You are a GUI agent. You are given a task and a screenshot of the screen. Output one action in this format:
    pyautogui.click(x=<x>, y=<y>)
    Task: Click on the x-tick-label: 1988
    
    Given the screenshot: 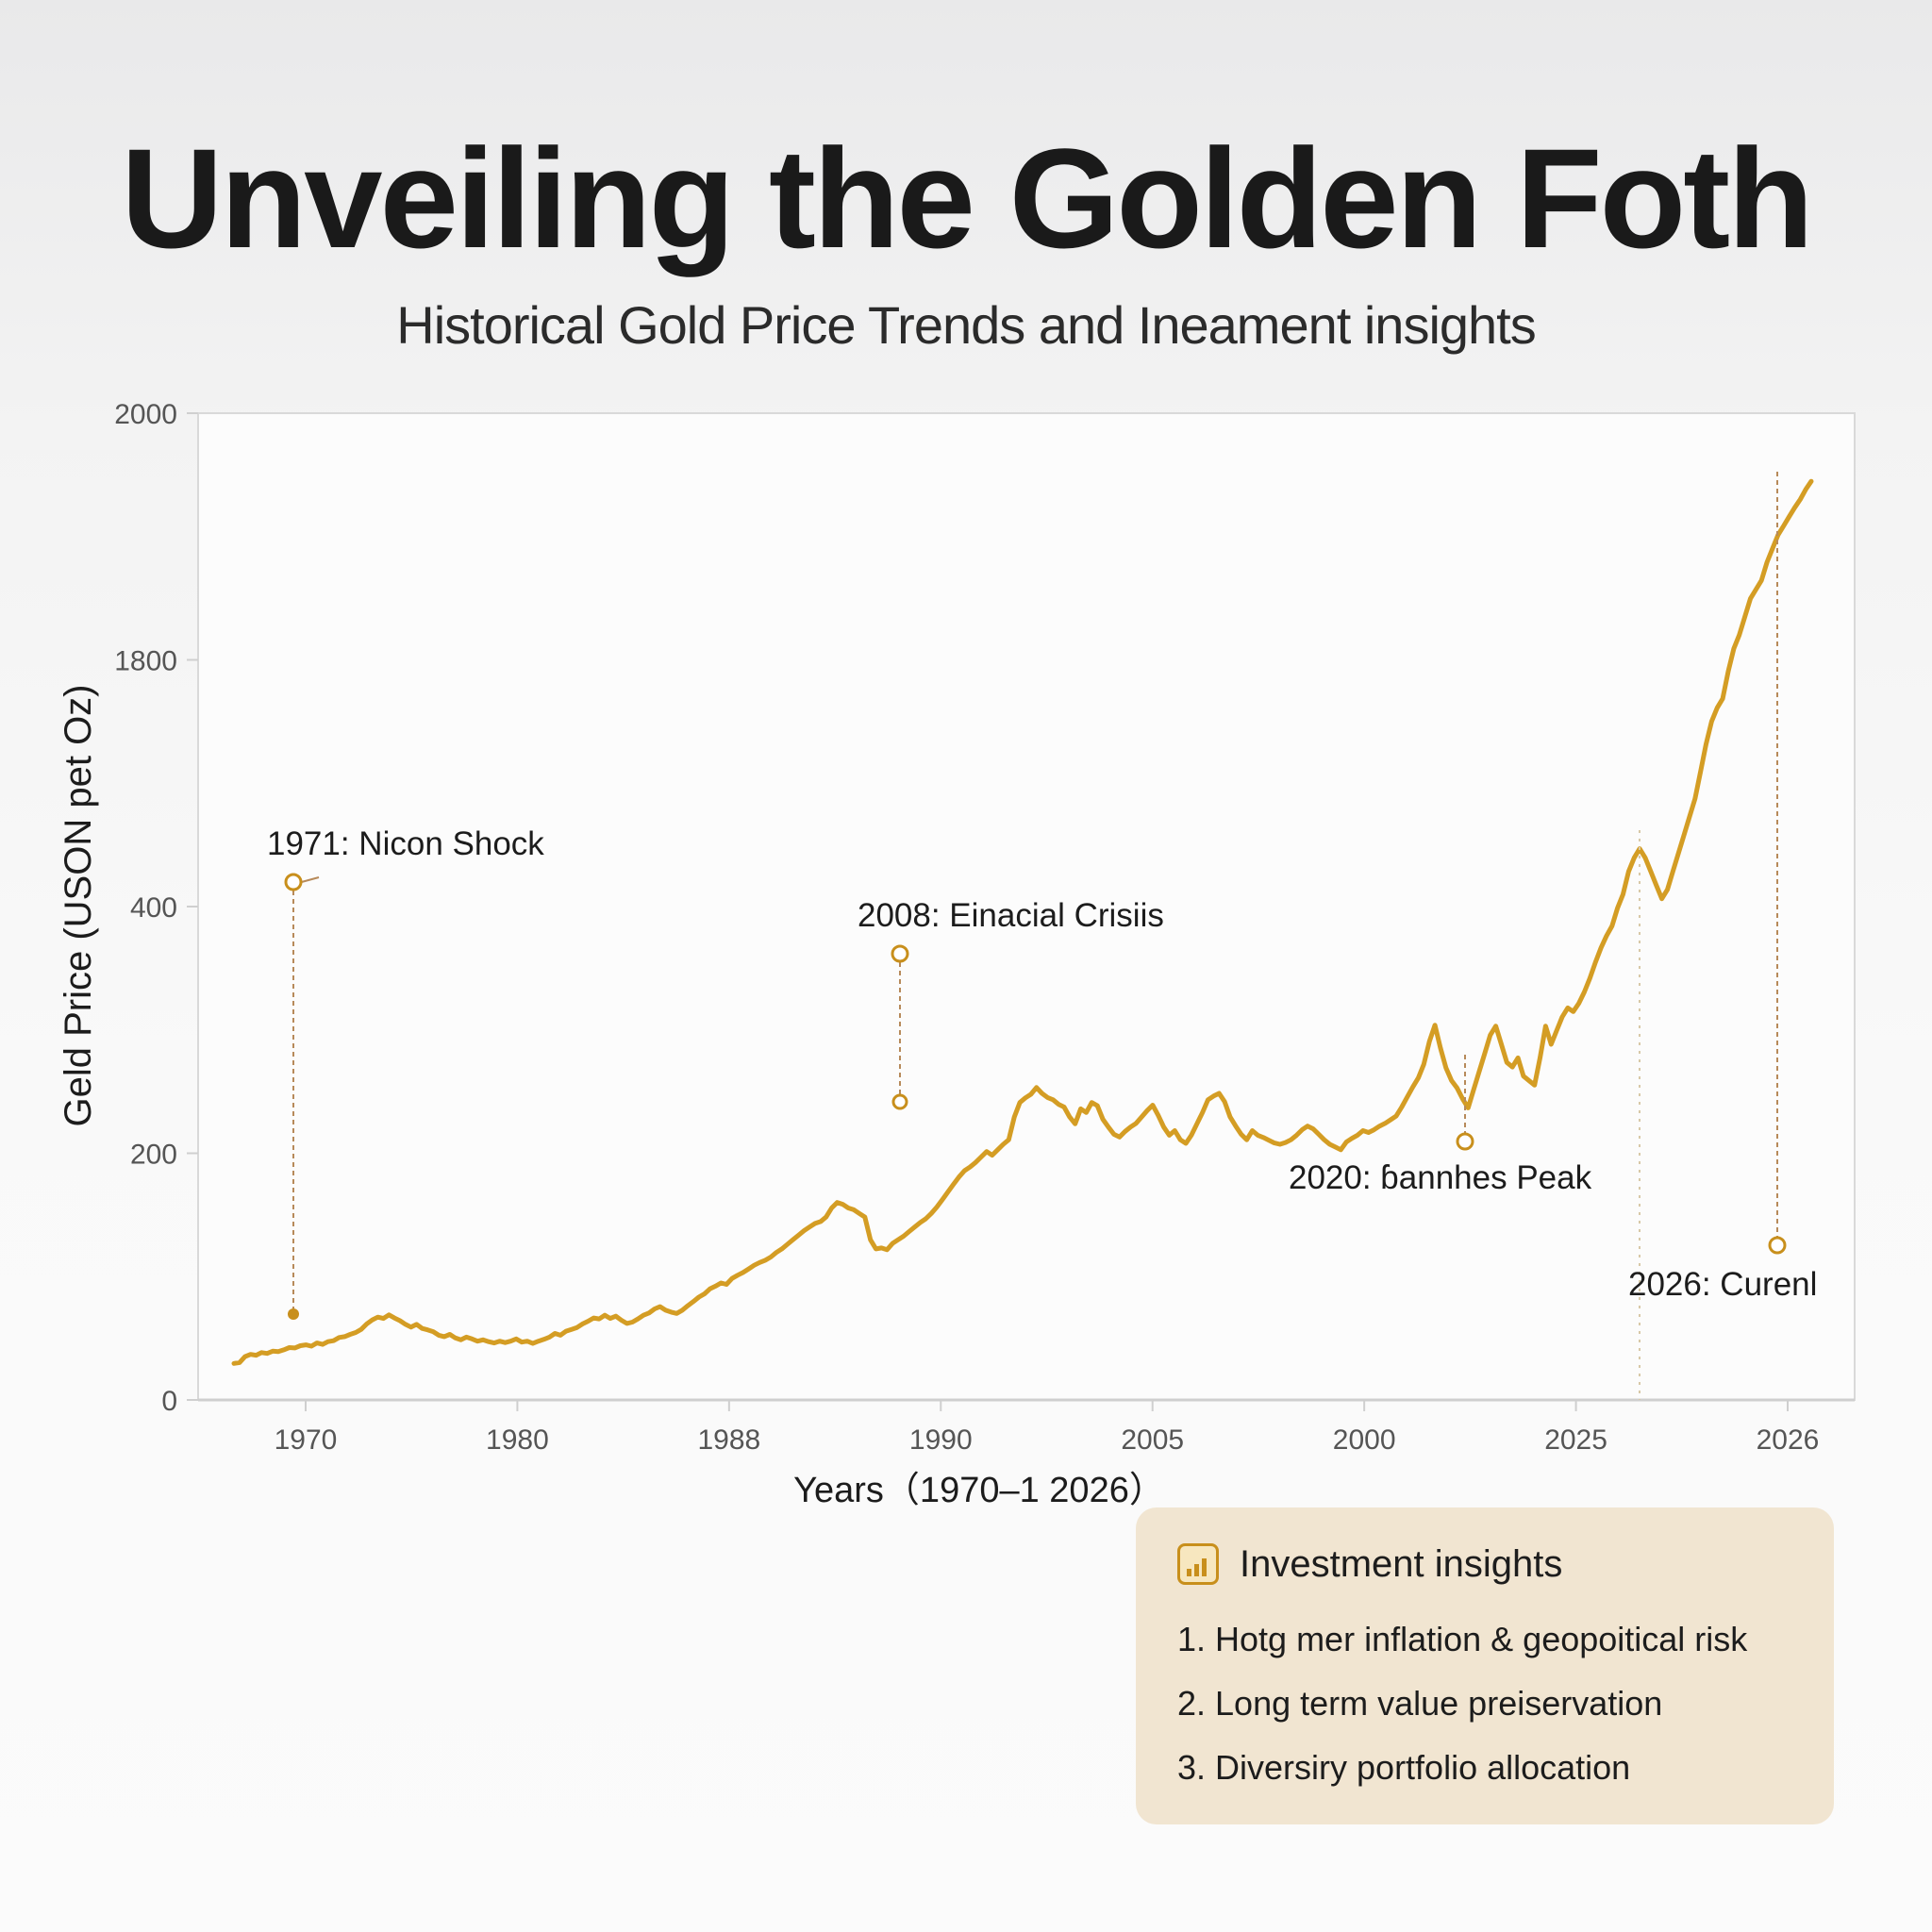 What is the action you would take?
    pyautogui.click(x=729, y=1440)
    